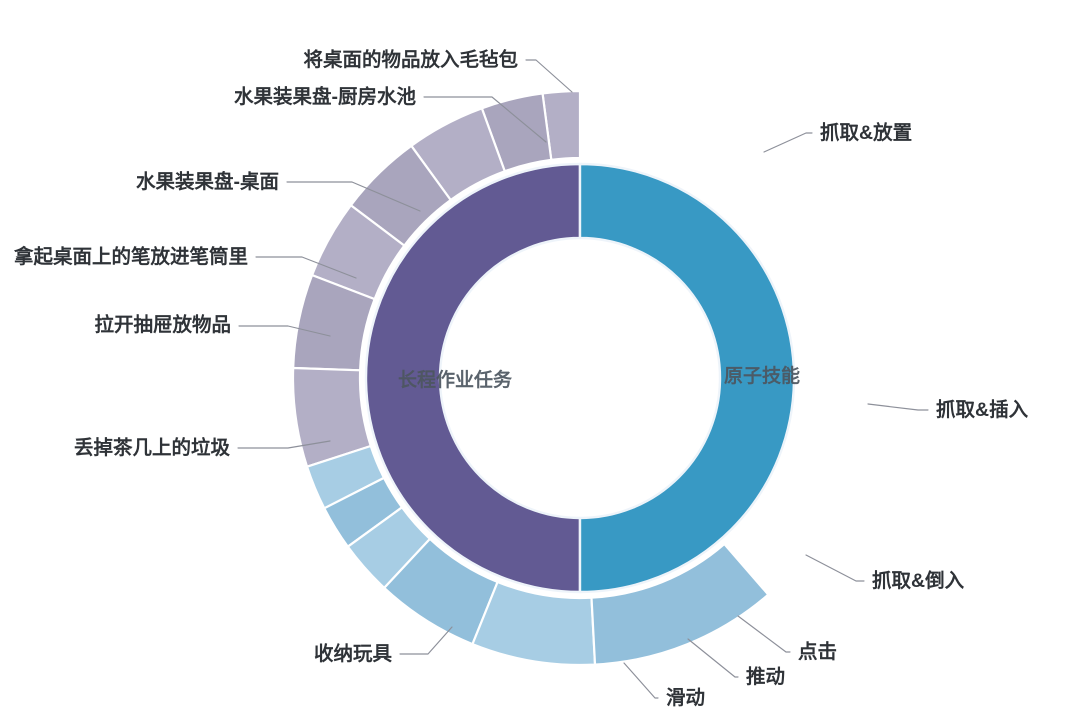 The image size is (1080, 720). What do you see at coordinates (345, 477) in the screenshot?
I see `outer-segment-滑动` at bounding box center [345, 477].